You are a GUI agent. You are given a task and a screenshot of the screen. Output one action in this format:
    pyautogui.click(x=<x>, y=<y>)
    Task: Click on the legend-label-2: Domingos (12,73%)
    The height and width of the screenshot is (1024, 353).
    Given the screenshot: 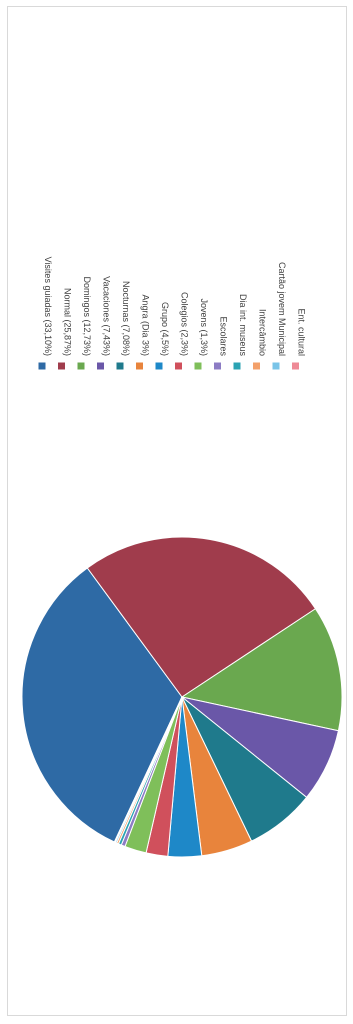 What is the action you would take?
    pyautogui.click(x=87, y=316)
    